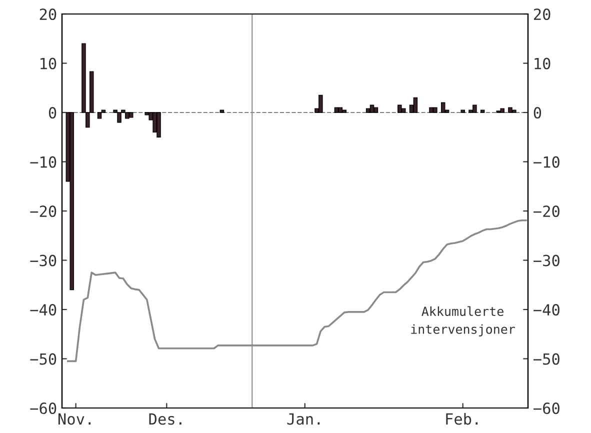 Image resolution: width=591 pixels, height=433 pixels. Describe the element at coordinates (43, 162) in the screenshot. I see `y-tick-label: −10` at that location.